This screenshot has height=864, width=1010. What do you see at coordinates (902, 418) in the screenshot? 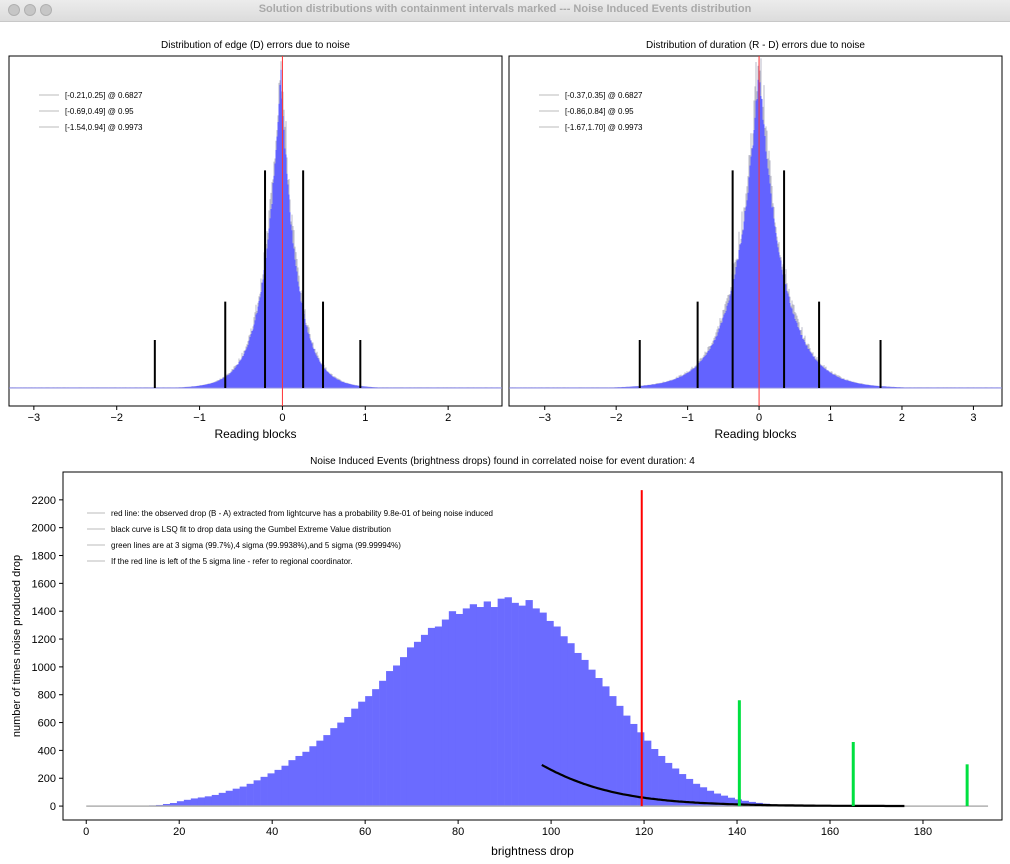
I see `top-chart-2-xtick-label: 2` at bounding box center [902, 418].